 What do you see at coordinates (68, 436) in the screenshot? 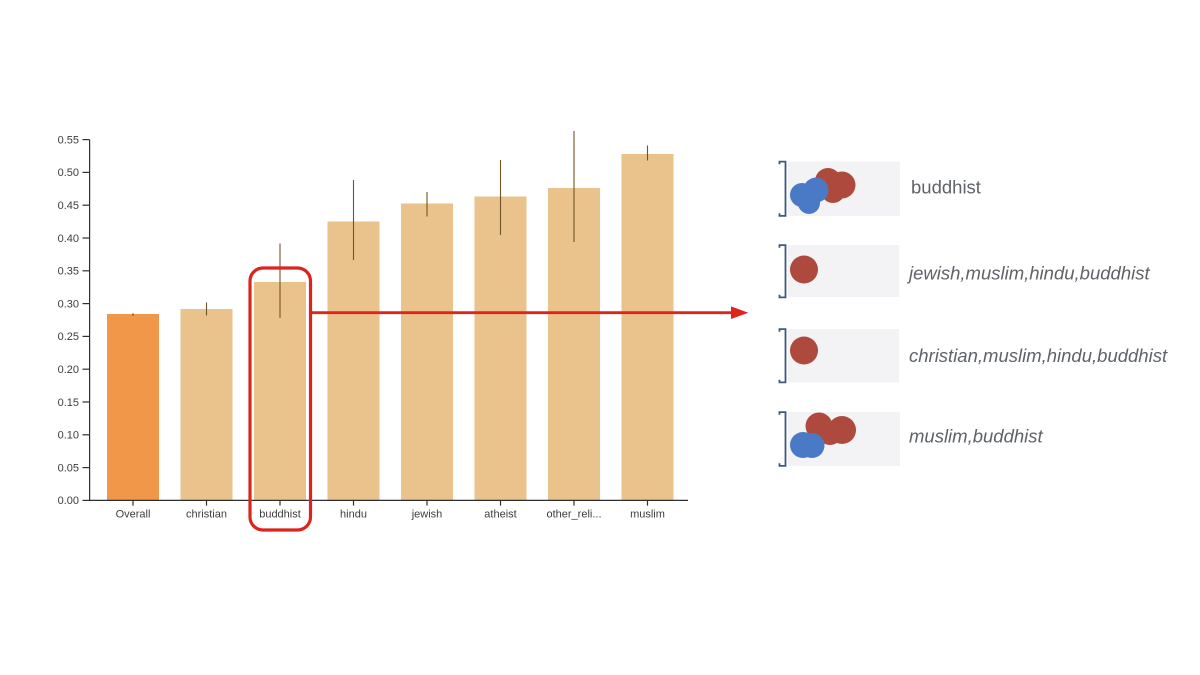
I see `svg-text: 0.10` at bounding box center [68, 436].